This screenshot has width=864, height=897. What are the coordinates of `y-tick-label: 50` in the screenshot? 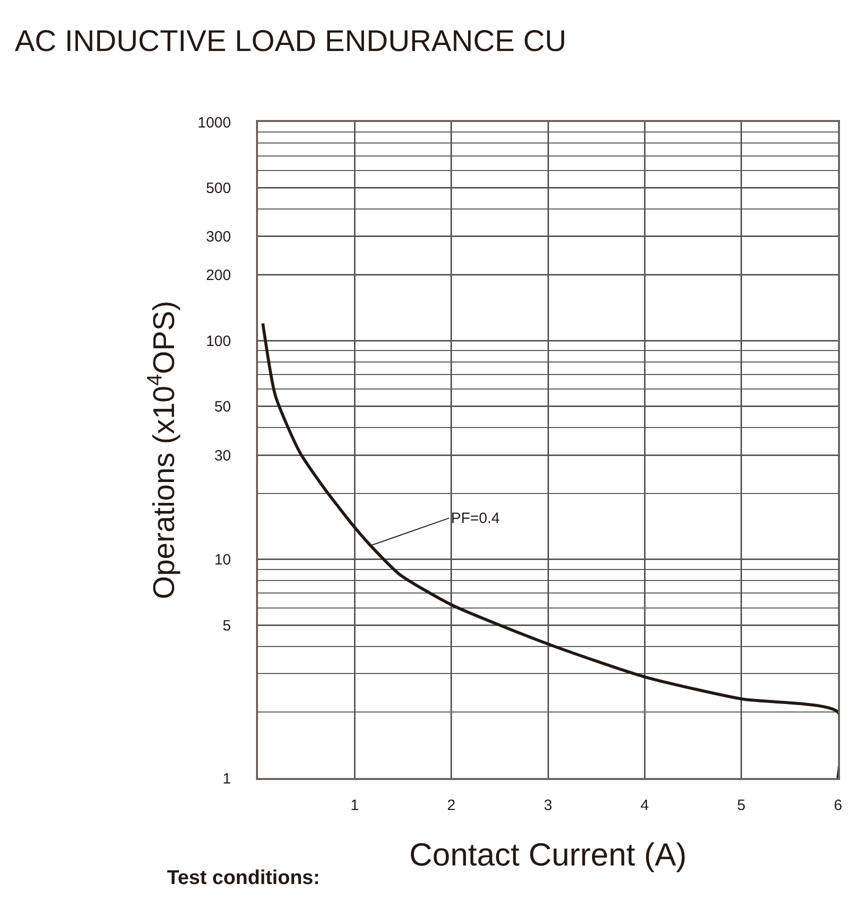 It's located at (222, 407).